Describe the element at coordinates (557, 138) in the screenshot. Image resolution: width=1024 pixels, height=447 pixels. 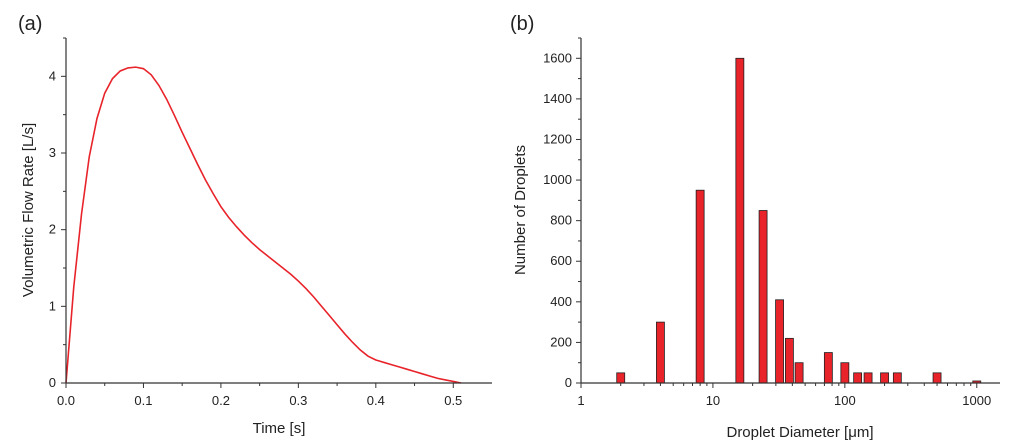
I see `panel-b-y-tick-label: 1200` at that location.